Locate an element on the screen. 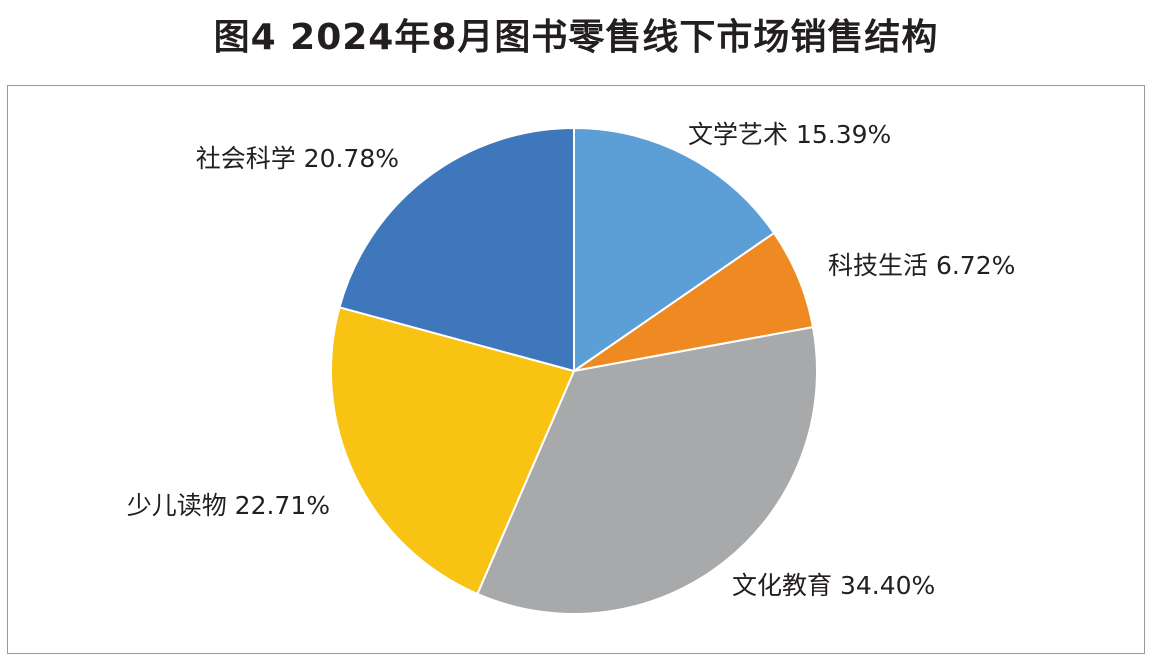 This screenshot has width=1152, height=661. slice-label-3: 文化教育 34.40% is located at coordinates (833, 585).